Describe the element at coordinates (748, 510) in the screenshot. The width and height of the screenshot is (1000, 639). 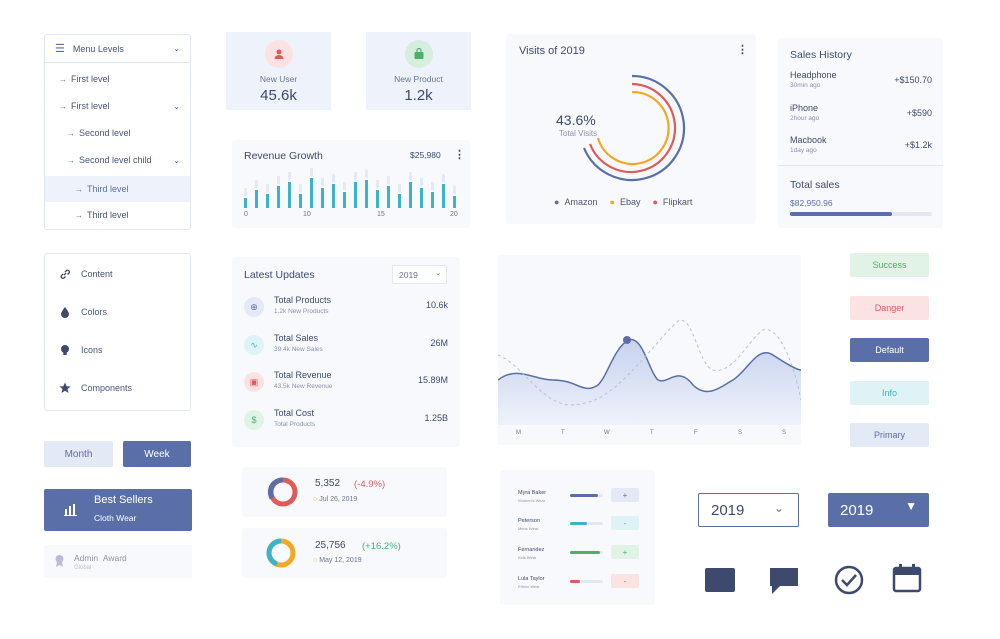
I see `year-dropdown-outline: 2019 ⌄` at that location.